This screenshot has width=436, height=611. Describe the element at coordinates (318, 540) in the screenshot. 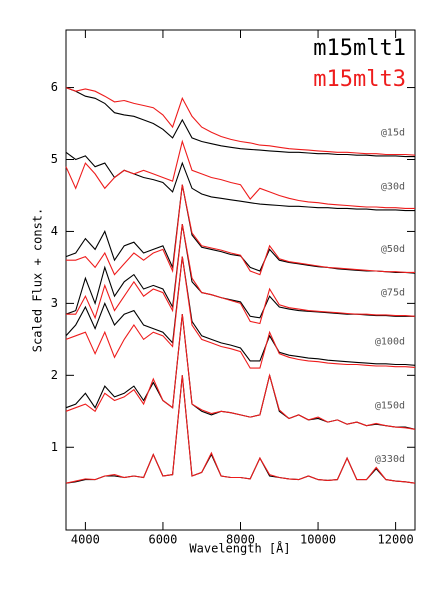

I see `x-tick-label: 10000` at that location.